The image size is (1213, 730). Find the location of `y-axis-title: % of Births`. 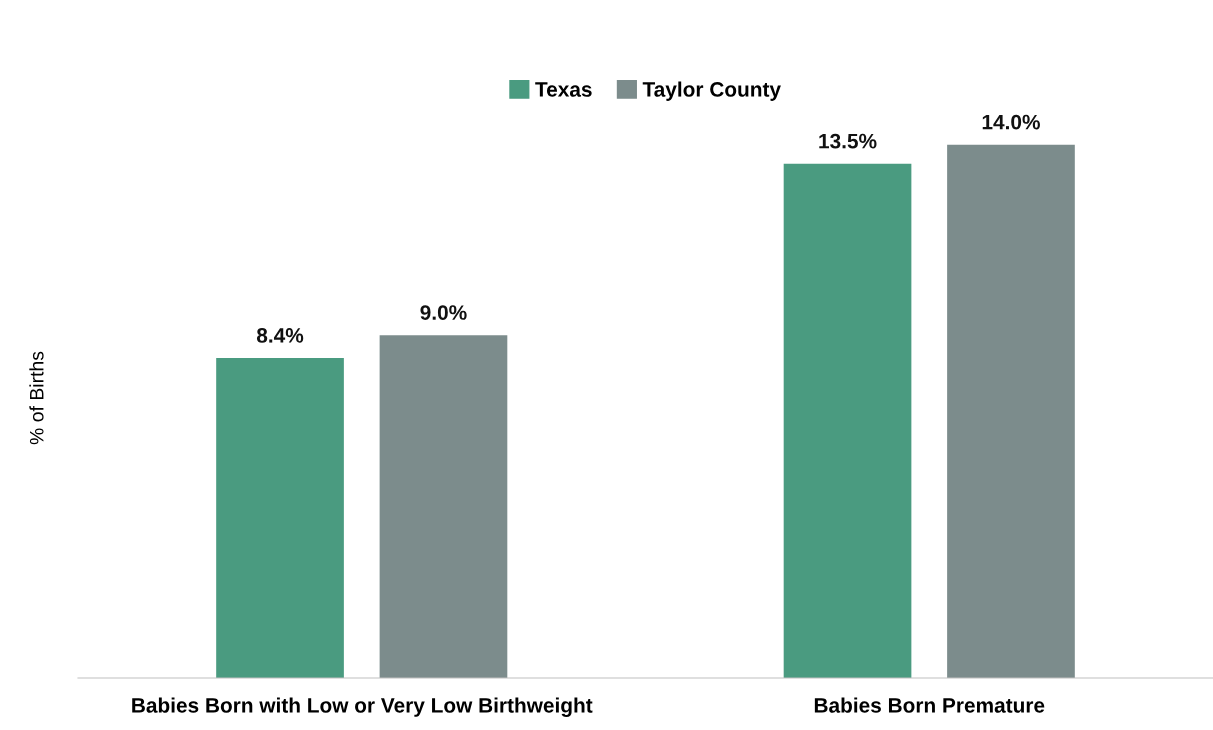

y-axis-title: % of Births is located at coordinates (36, 398).